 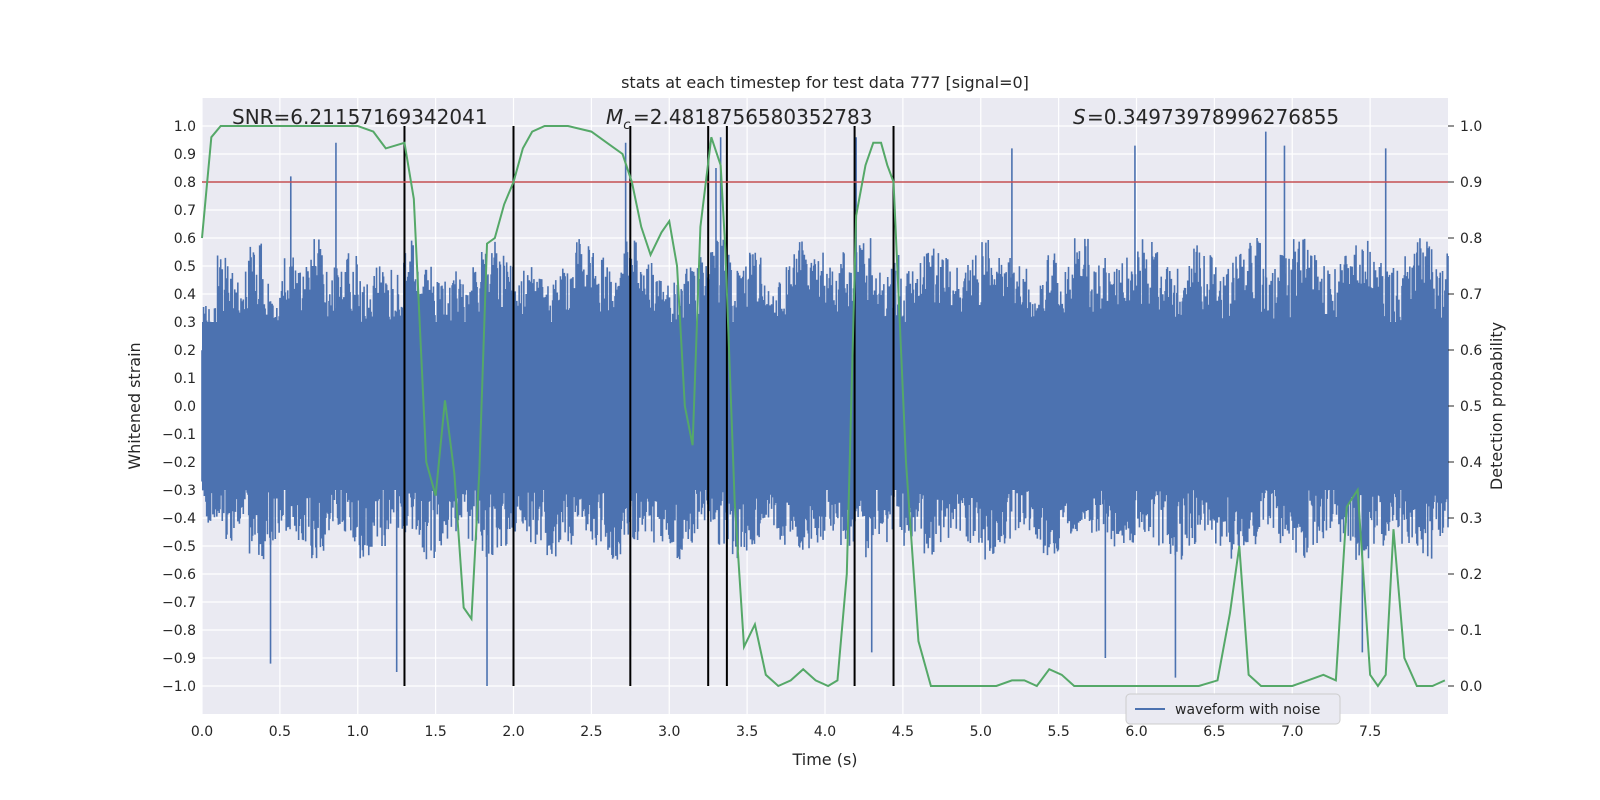 What do you see at coordinates (185, 155) in the screenshot?
I see `y-left-tick-label: 0.9` at bounding box center [185, 155].